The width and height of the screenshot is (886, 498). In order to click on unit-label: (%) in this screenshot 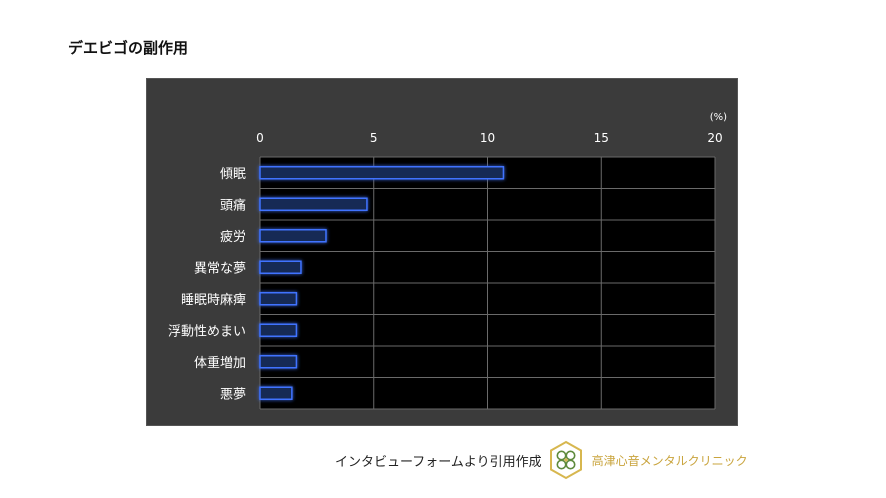, I will do `click(718, 117)`.